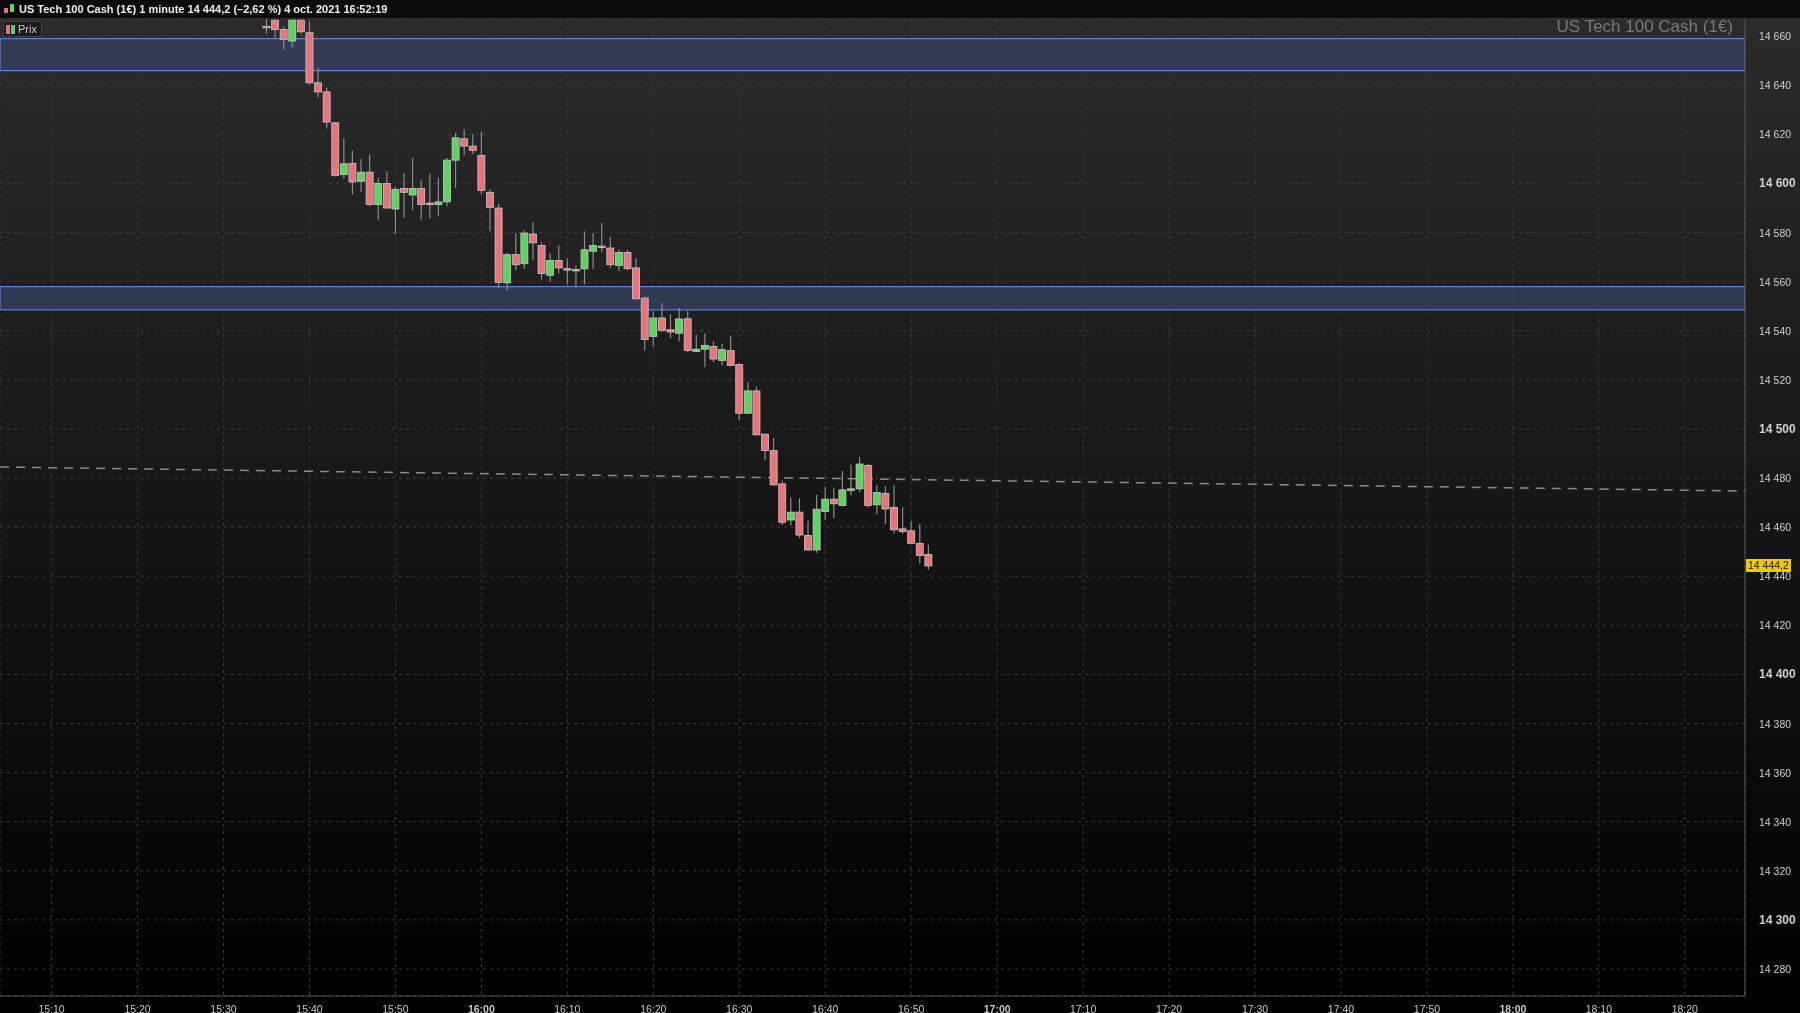 This screenshot has width=1800, height=1013. What do you see at coordinates (1775, 36) in the screenshot?
I see `y-tick-label: 14 660` at bounding box center [1775, 36].